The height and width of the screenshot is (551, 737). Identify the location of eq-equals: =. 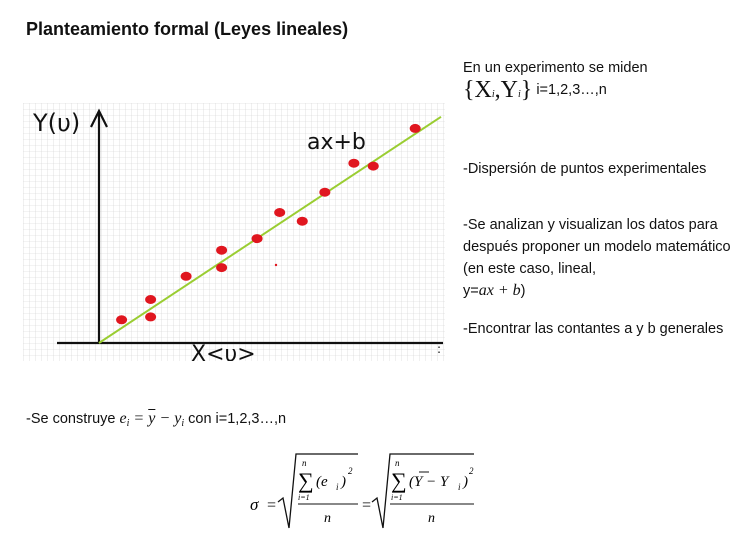
(139, 418).